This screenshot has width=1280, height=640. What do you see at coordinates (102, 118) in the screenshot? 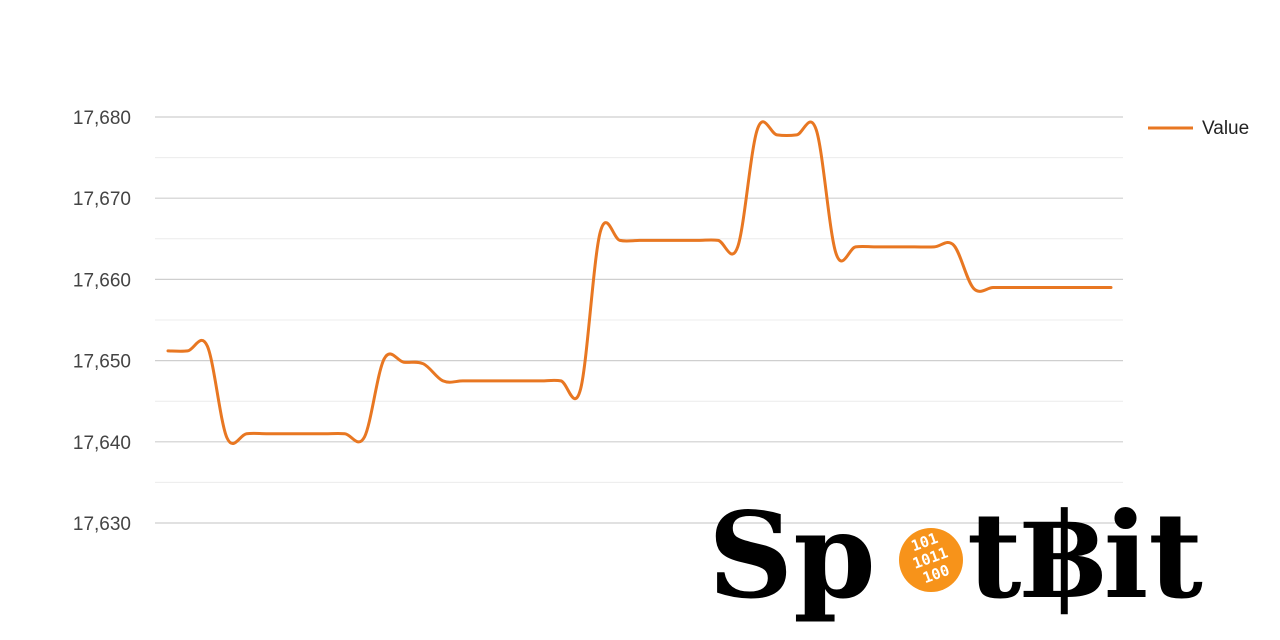
I see `y-tick-label: 17,680` at bounding box center [102, 118].